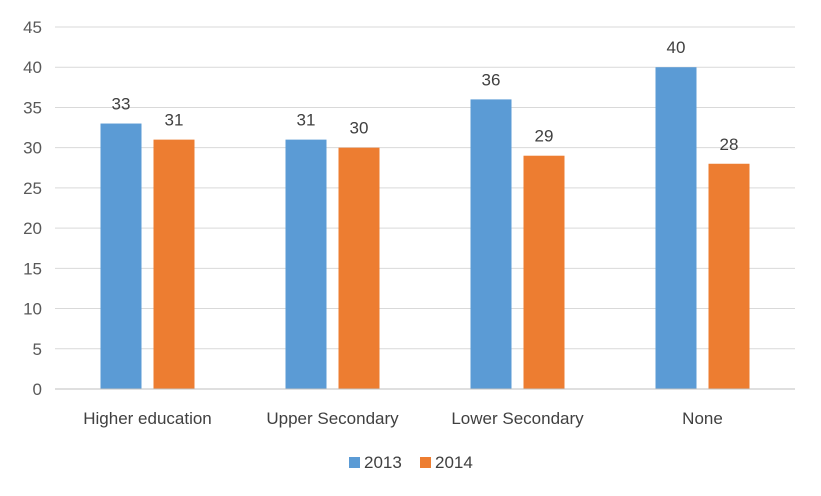 The image size is (821, 496). Describe the element at coordinates (32, 67) in the screenshot. I see `y-tick-label: 40` at that location.